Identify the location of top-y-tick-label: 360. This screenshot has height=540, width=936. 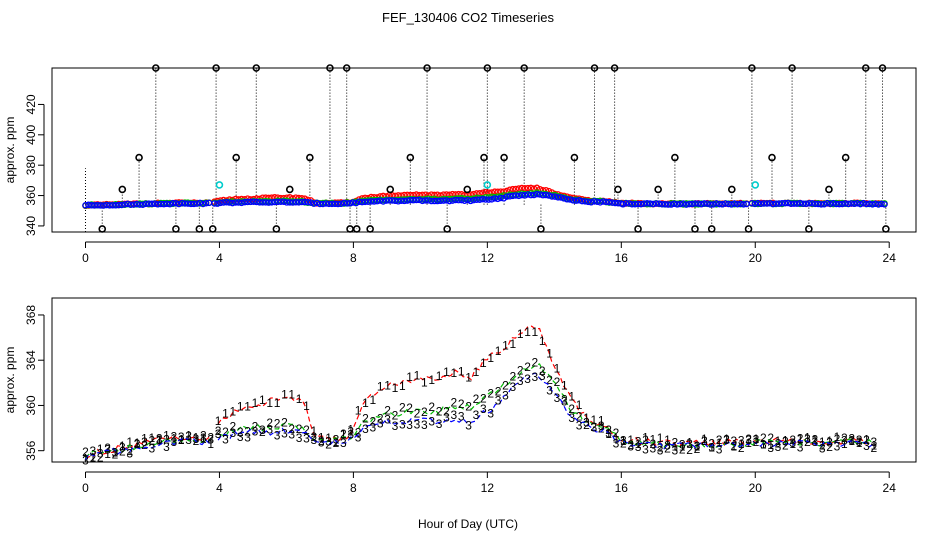
(31, 195).